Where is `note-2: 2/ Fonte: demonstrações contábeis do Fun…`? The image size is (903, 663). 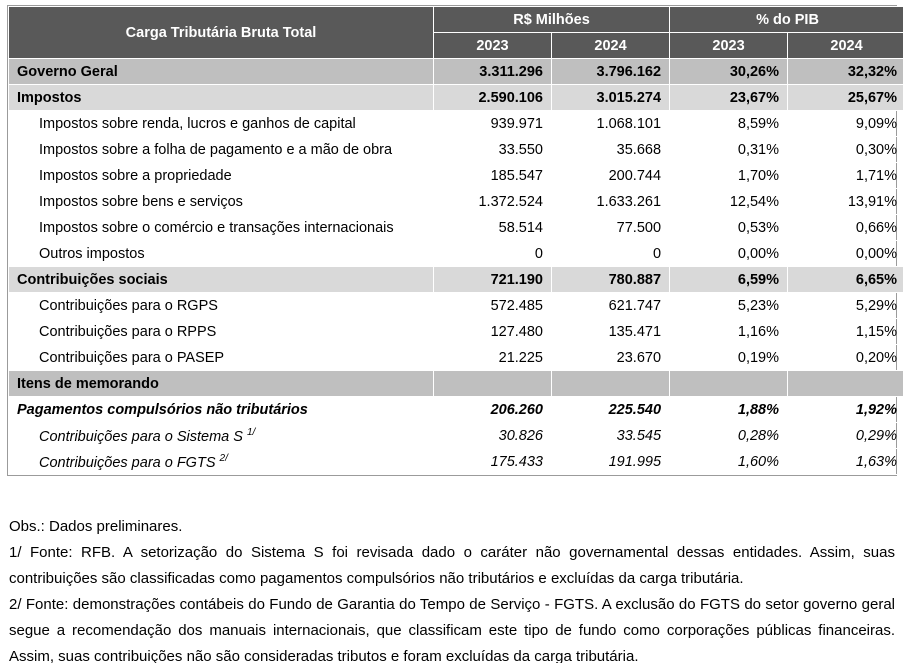
note-2: 2/ Fonte: demonstrações contábeis do Fun… is located at coordinates (452, 629).